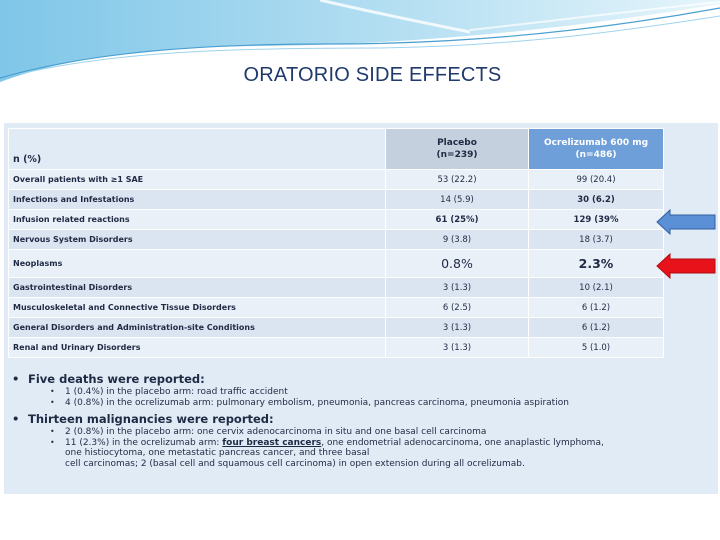 This screenshot has width=720, height=540. Describe the element at coordinates (596, 143) in the screenshot. I see `header-ocrelizumab-name: Ocrelizumab 600 mg` at that location.